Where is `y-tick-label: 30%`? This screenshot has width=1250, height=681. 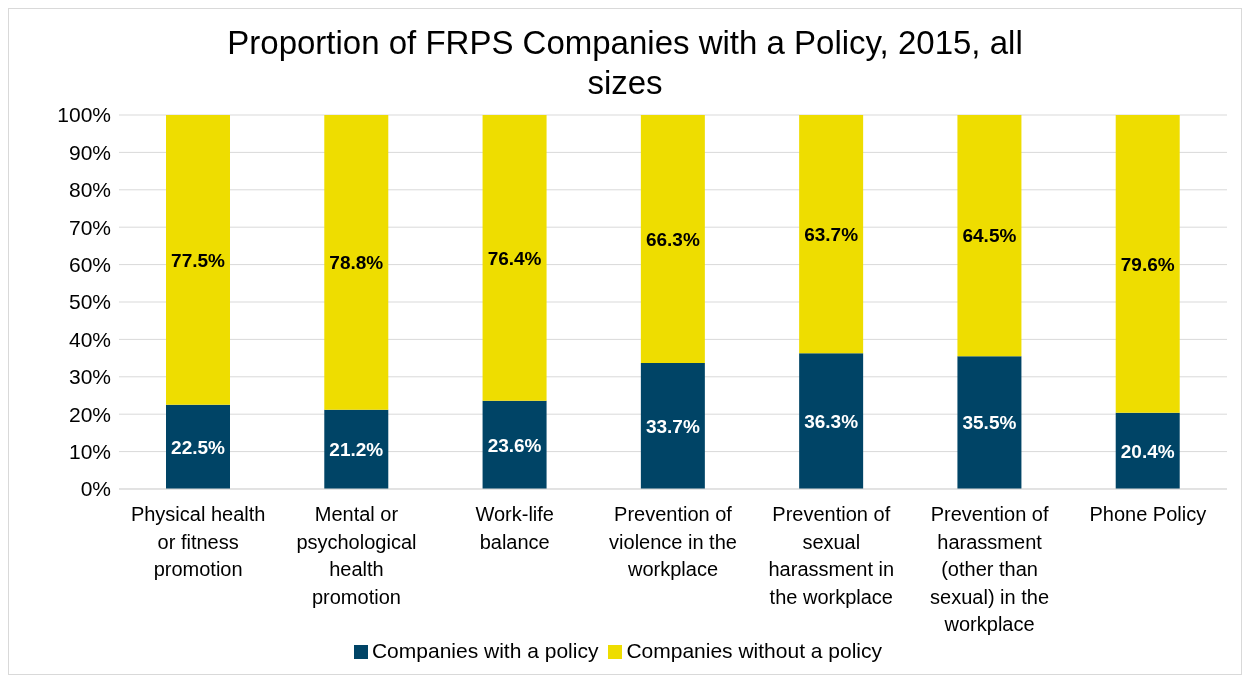 y-tick-label: 30% is located at coordinates (89, 377).